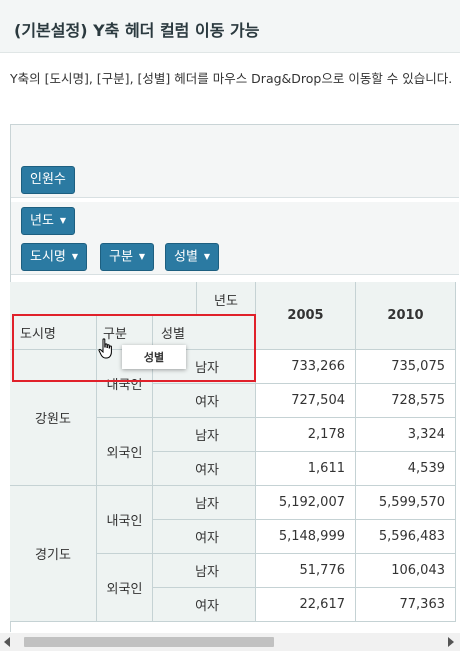  I want to click on value-text: 1,611, so click(326, 468).